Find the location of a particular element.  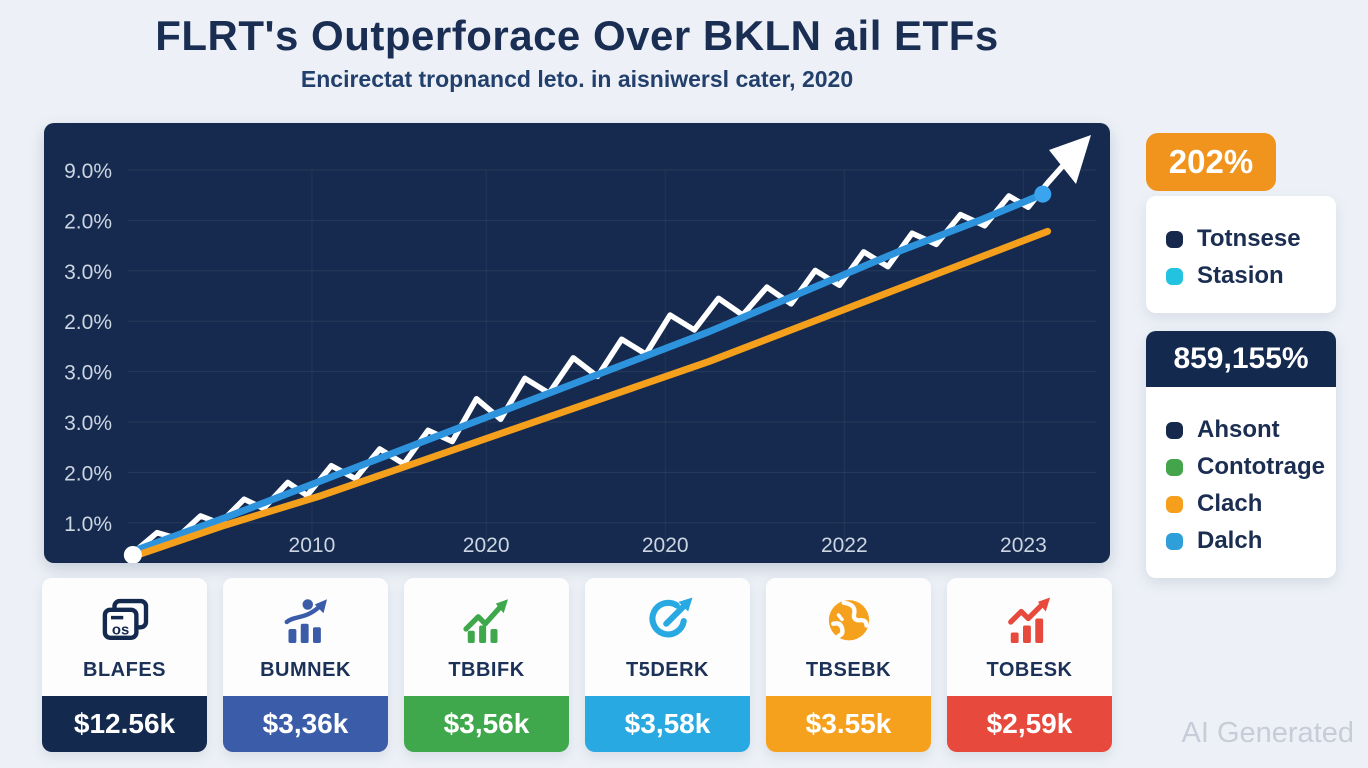

stat-card-blafes: os BLAFES $12.56k is located at coordinates (124, 665).